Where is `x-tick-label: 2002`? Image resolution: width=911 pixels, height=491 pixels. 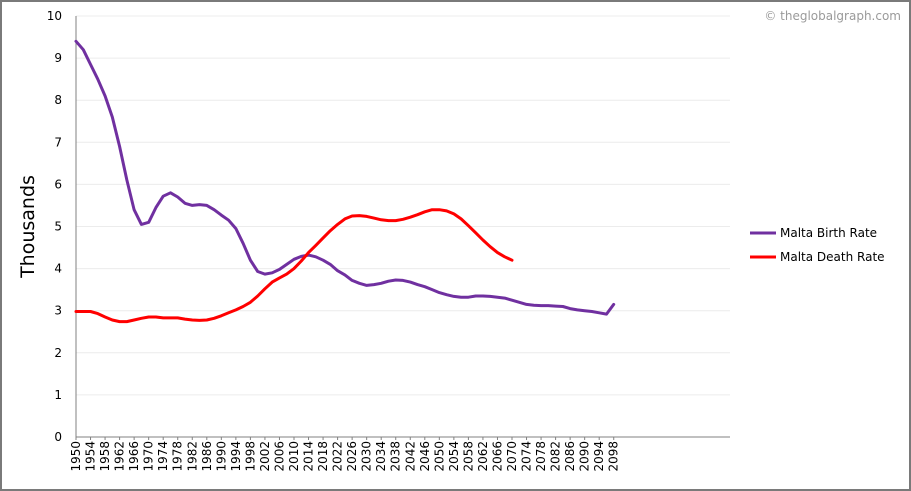
x-tick-label: 2002 is located at coordinates (265, 456).